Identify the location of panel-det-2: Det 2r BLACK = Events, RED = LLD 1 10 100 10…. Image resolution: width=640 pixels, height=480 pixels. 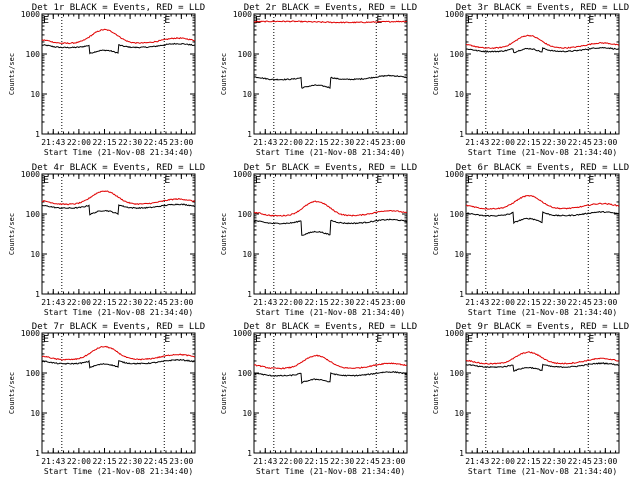
(318, 80).